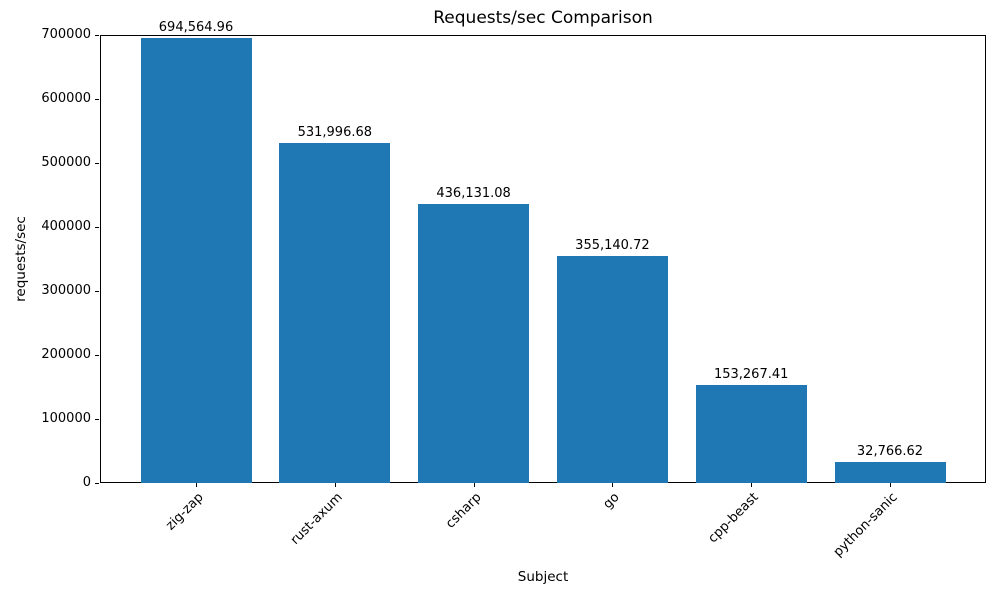  Describe the element at coordinates (543, 18) in the screenshot. I see `chart-title: Requests/sec Comparison` at that location.